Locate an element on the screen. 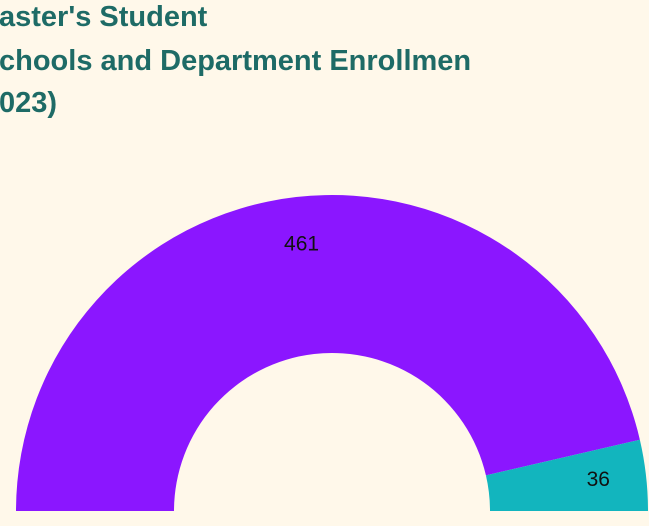 Image resolution: width=649 pixels, height=526 pixels. value-label: 36 is located at coordinates (598, 479).